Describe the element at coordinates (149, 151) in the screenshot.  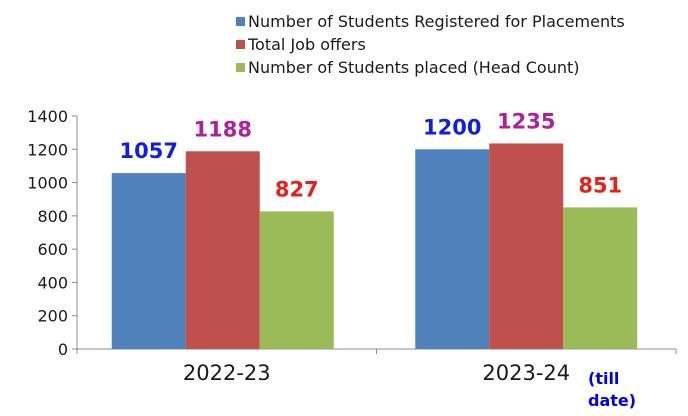
I see `data-label: 1057` at that location.